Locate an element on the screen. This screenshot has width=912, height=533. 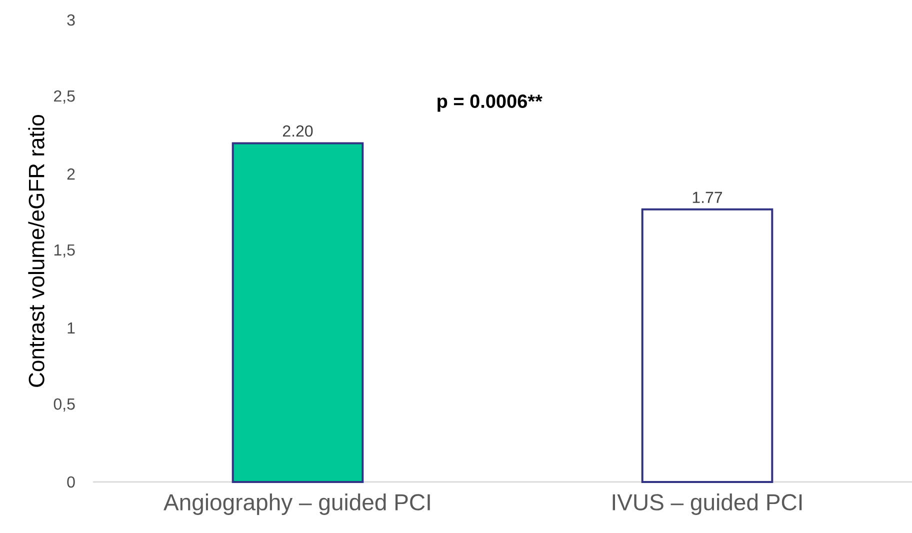
y-tick-label: 2,5 is located at coordinates (64, 97).